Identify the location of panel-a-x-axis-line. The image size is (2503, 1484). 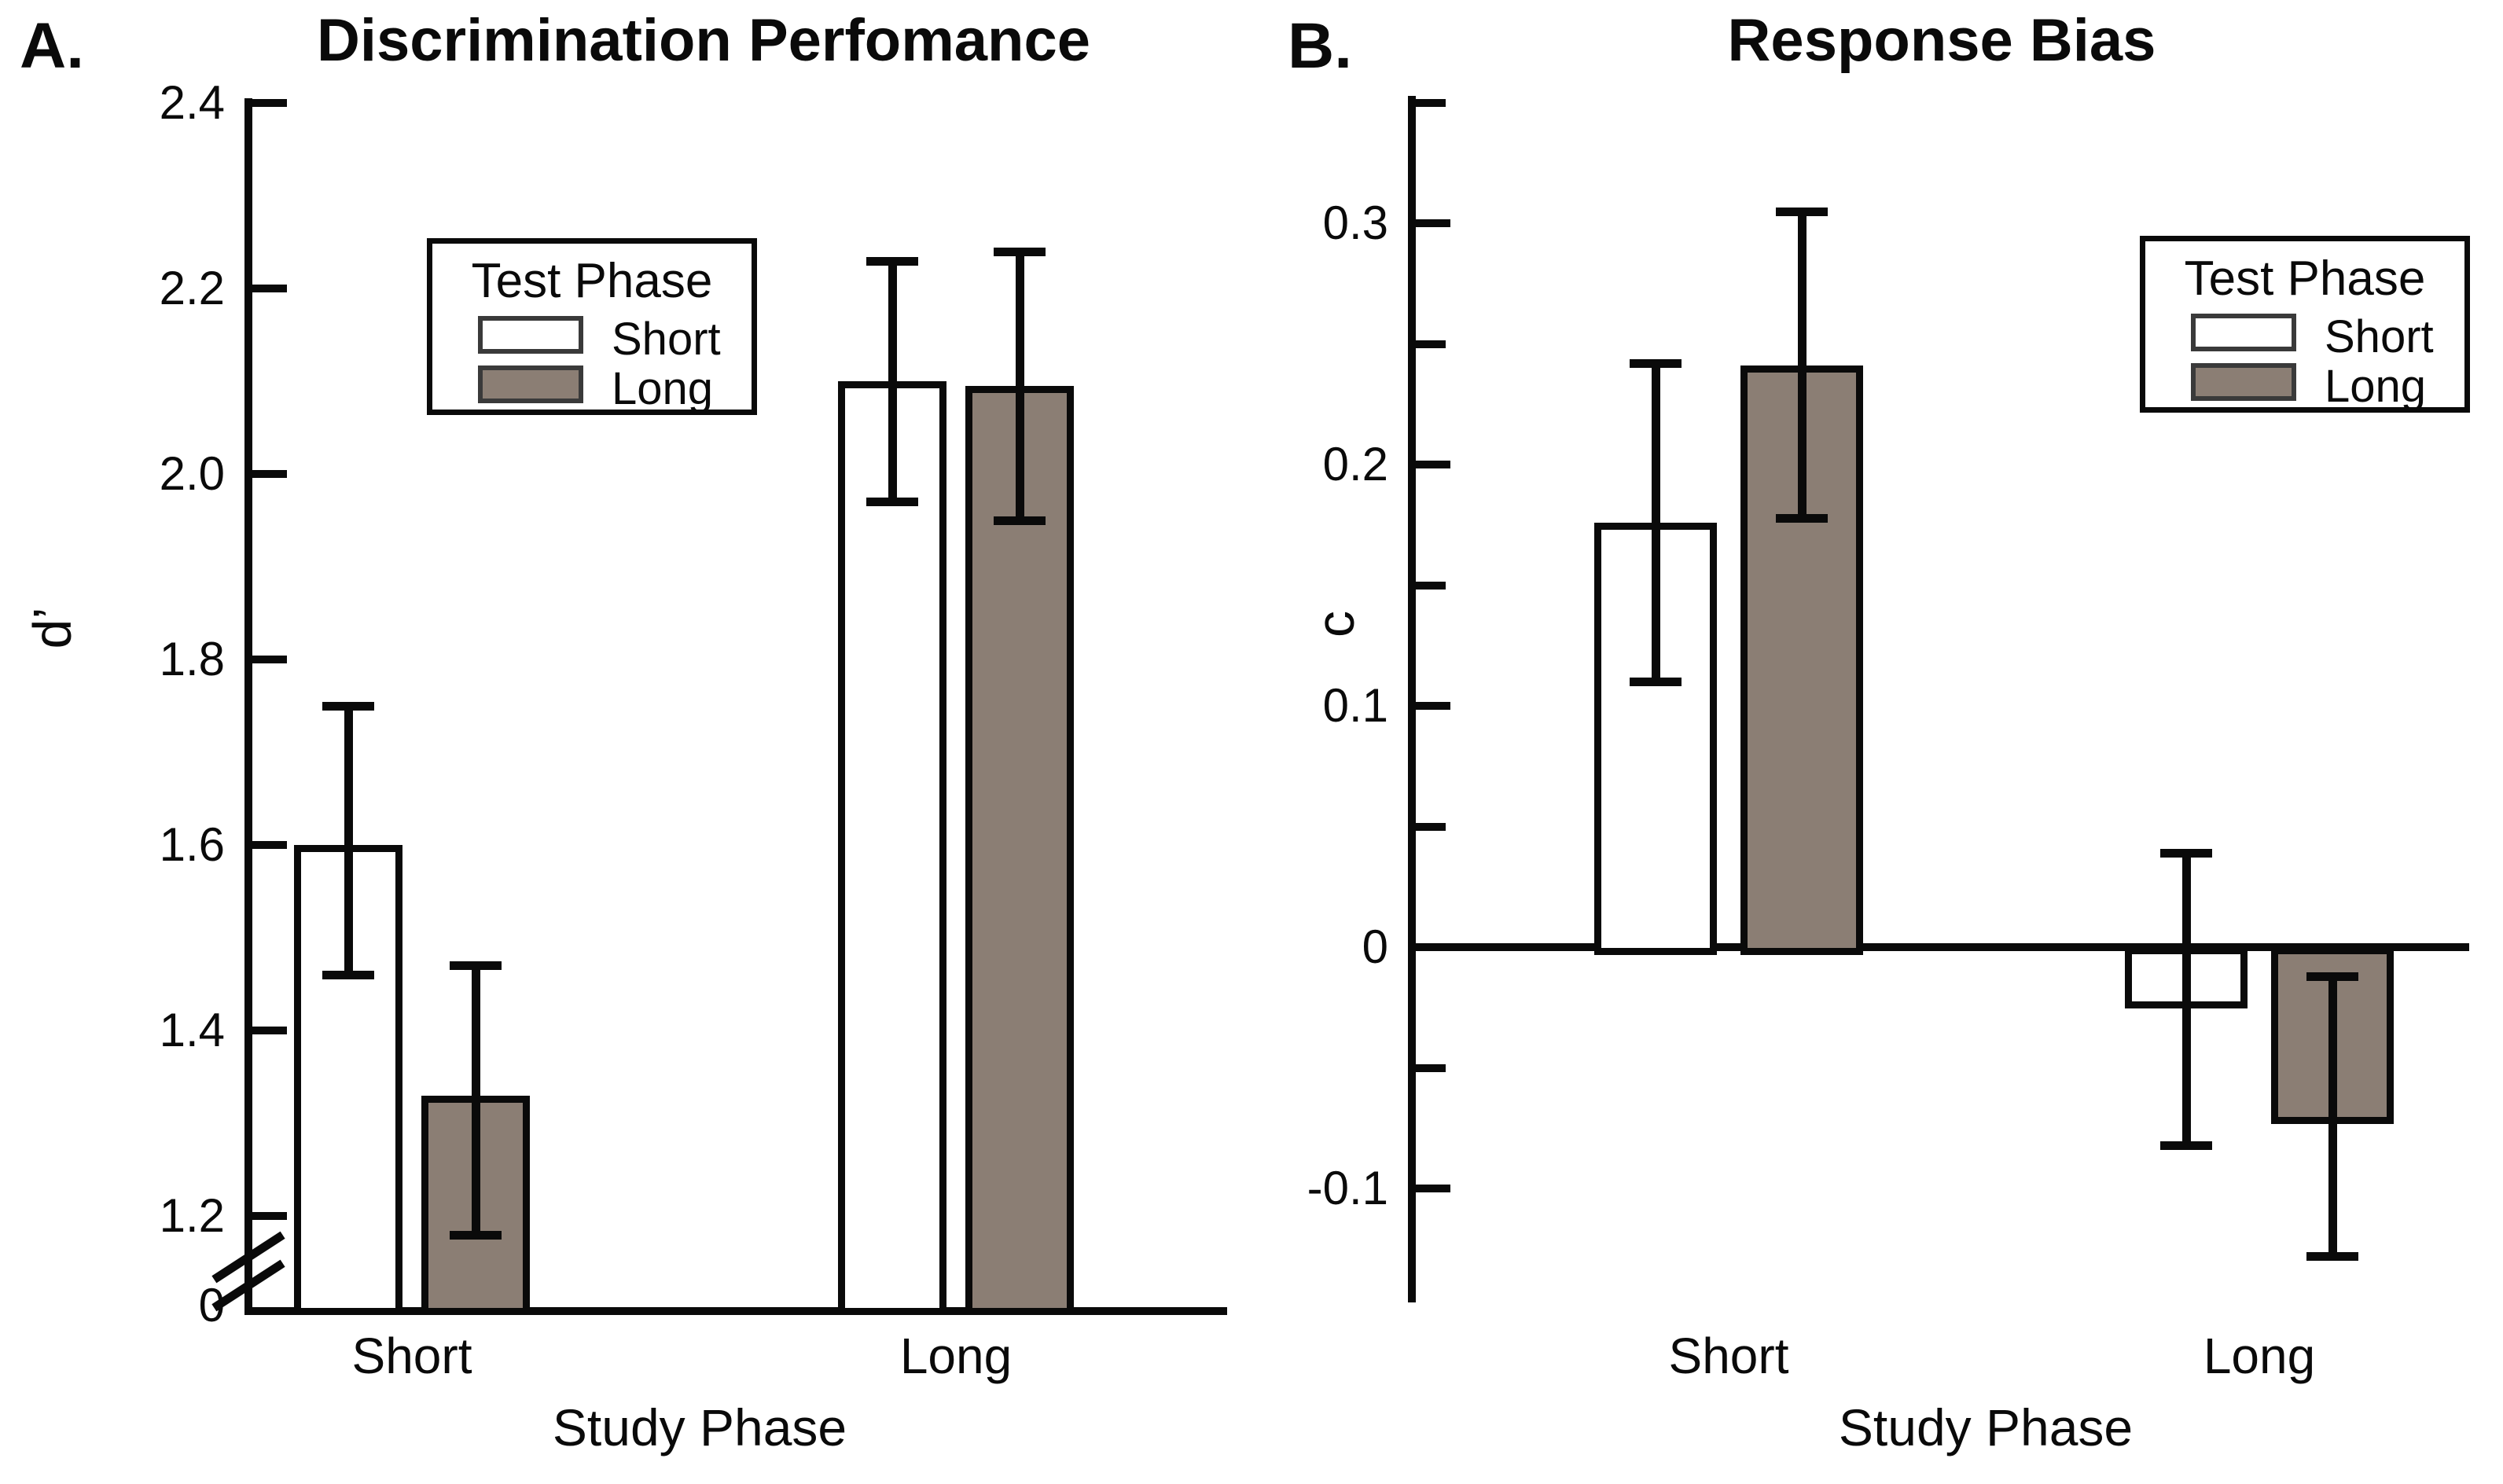
(736, 1311).